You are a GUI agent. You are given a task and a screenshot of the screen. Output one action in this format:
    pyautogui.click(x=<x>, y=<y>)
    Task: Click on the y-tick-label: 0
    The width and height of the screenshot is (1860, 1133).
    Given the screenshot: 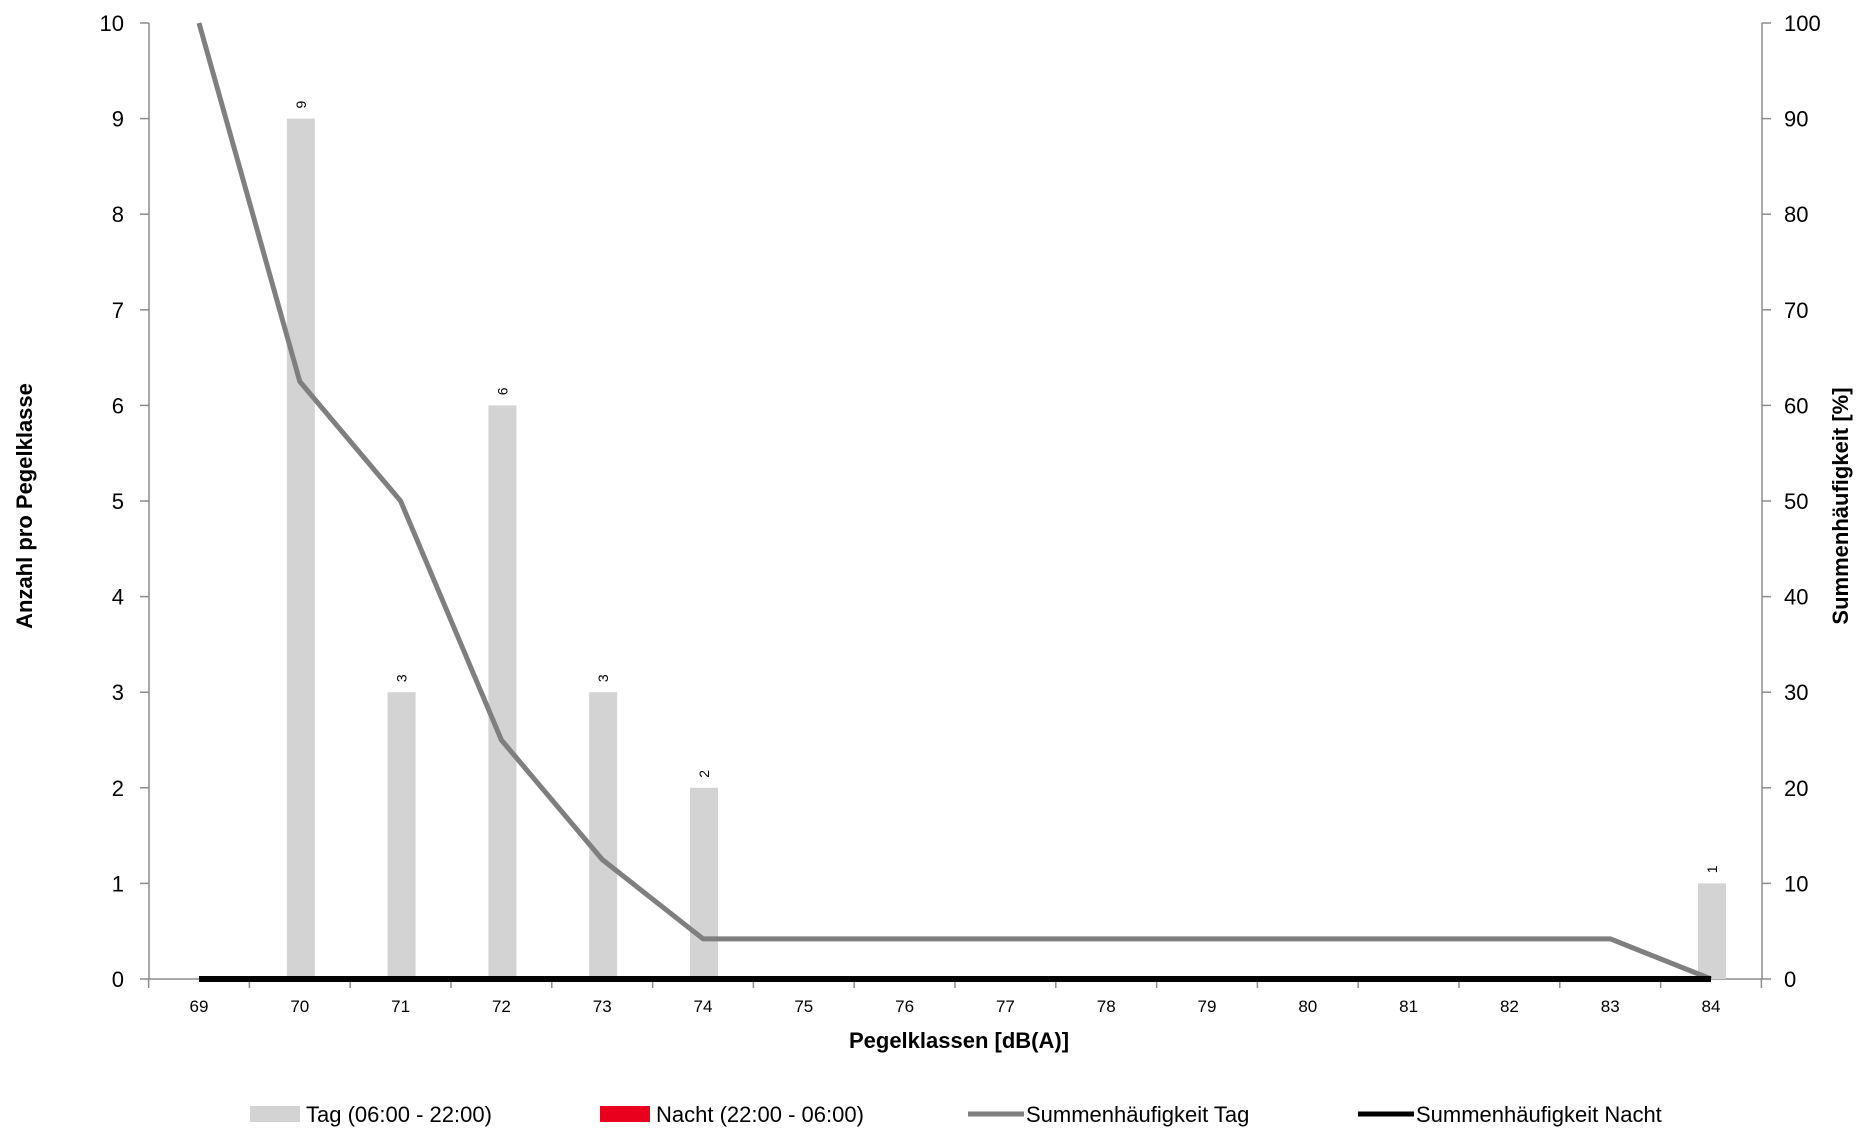 What is the action you would take?
    pyautogui.click(x=118, y=979)
    